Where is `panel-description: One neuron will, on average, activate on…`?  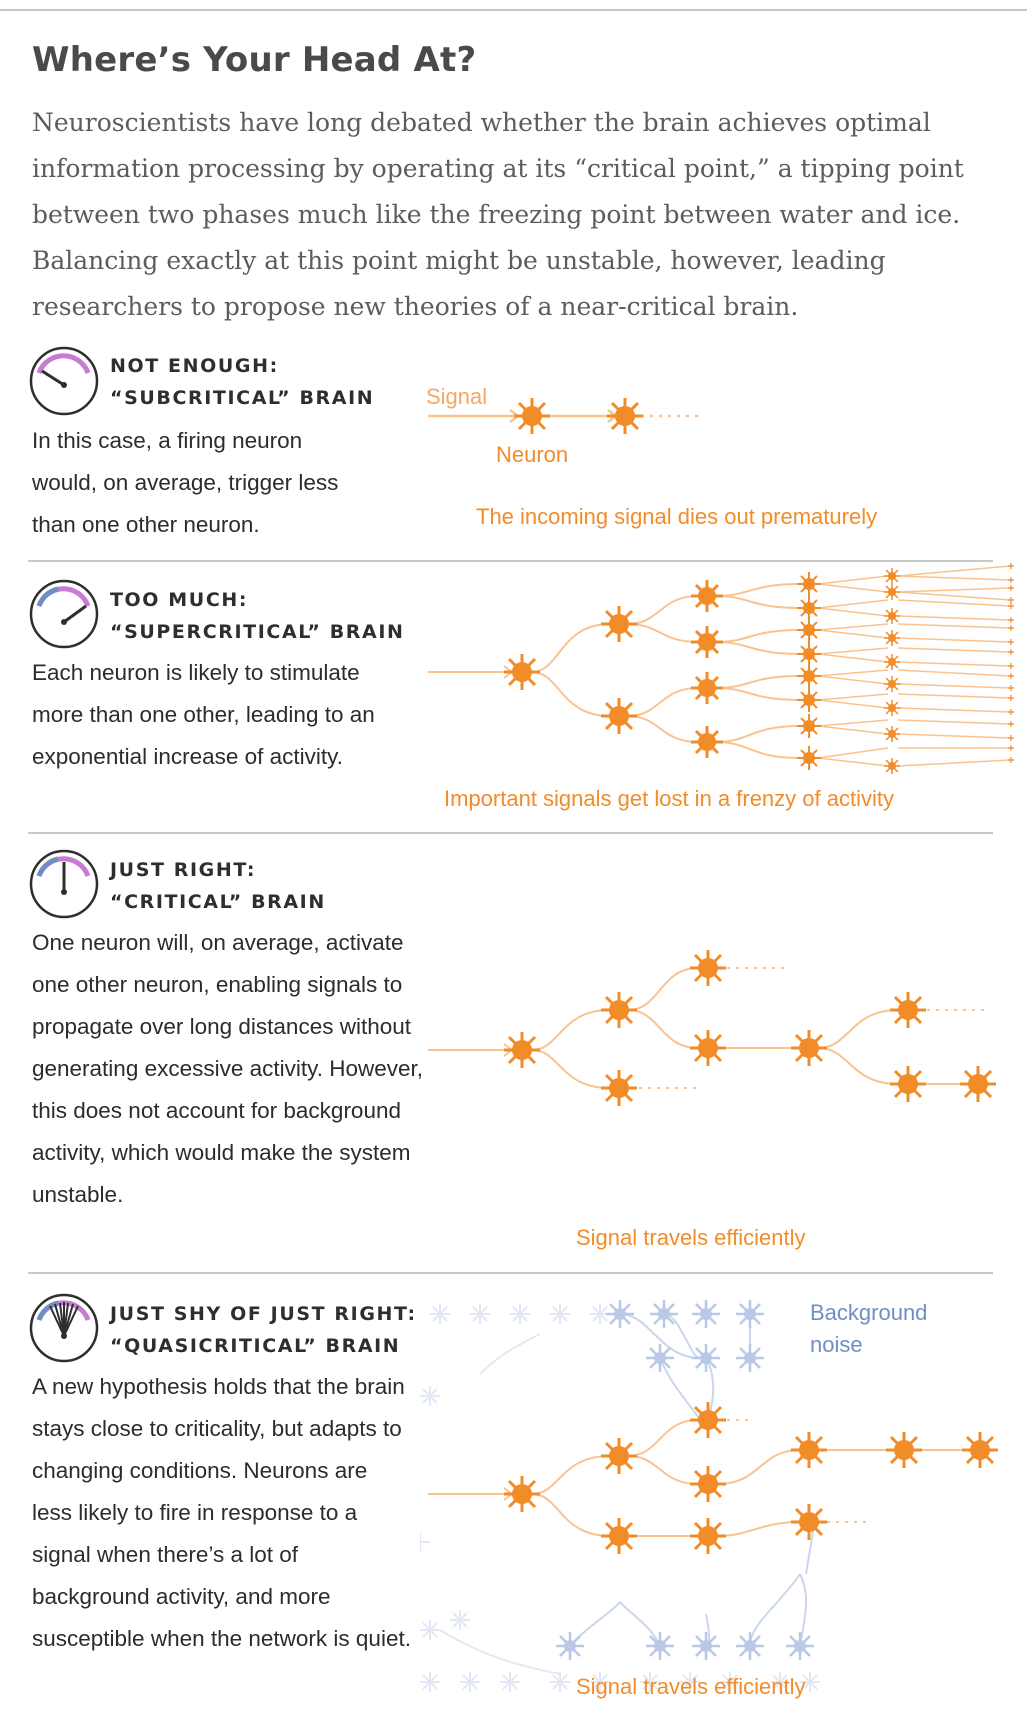 panel-description: One neuron will, on average, activate on… is located at coordinates (228, 1068).